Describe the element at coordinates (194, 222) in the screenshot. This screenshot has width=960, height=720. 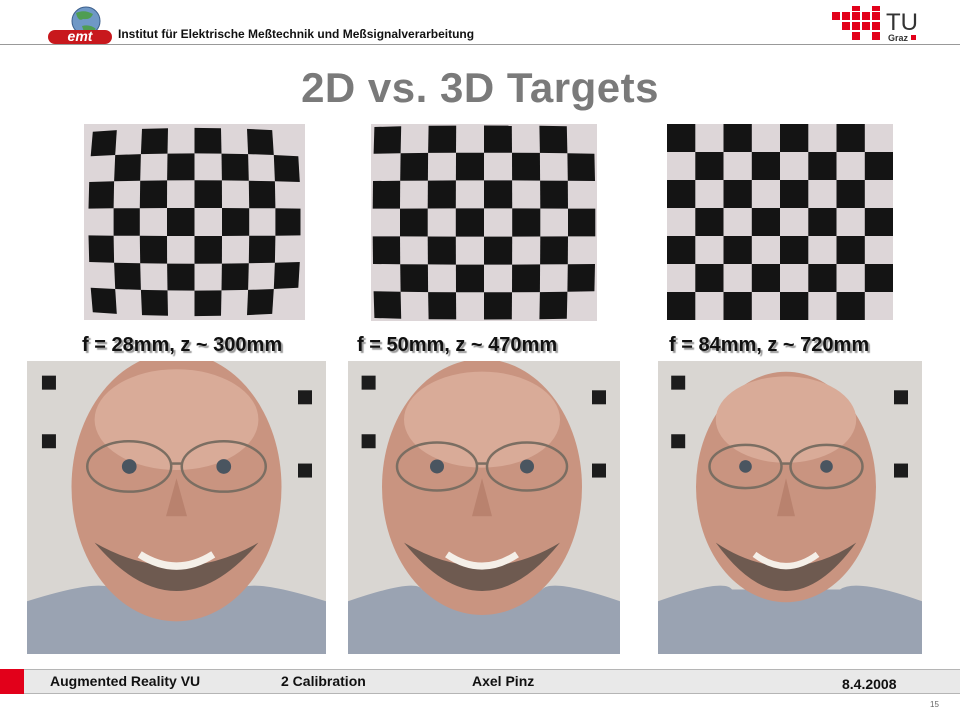
I see `checkerboard-image-28mm` at that location.